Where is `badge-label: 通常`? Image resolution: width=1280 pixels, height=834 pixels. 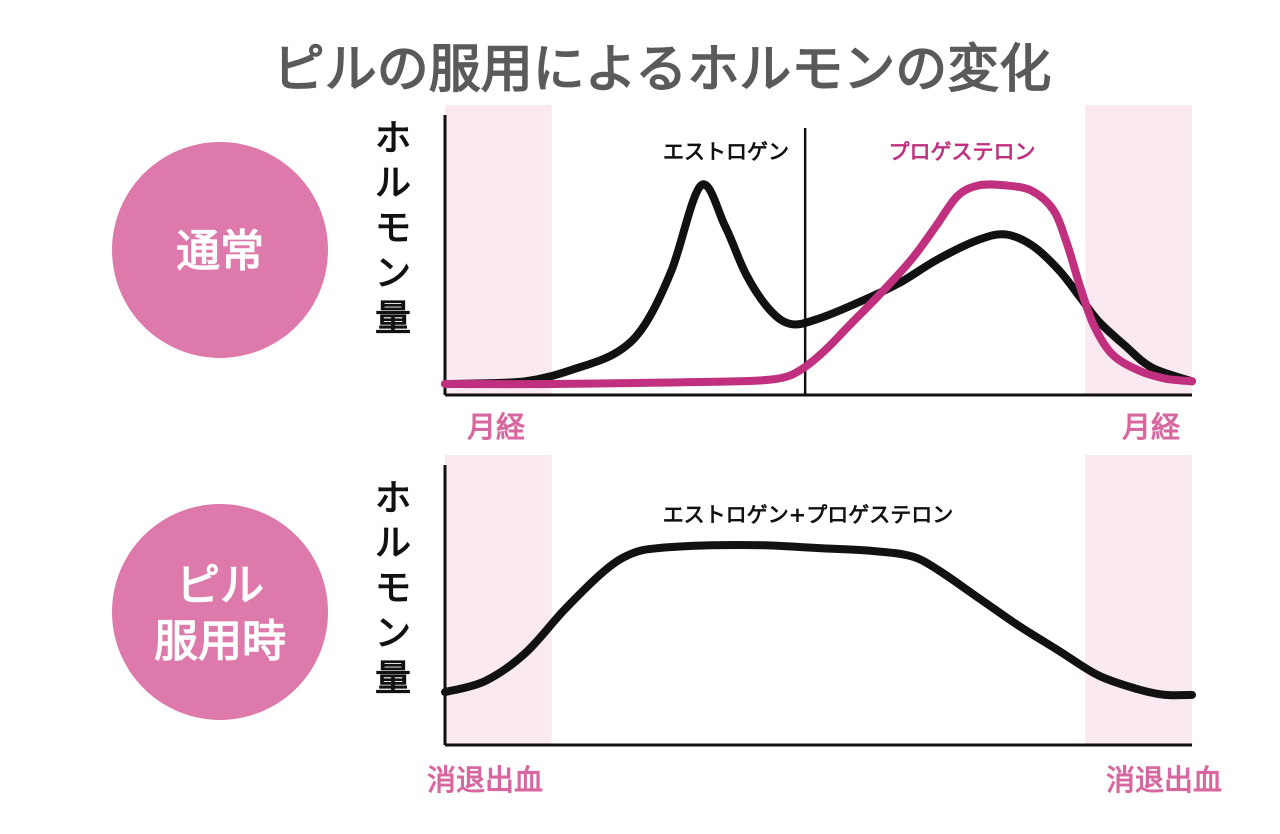 badge-label: 通常 is located at coordinates (220, 251).